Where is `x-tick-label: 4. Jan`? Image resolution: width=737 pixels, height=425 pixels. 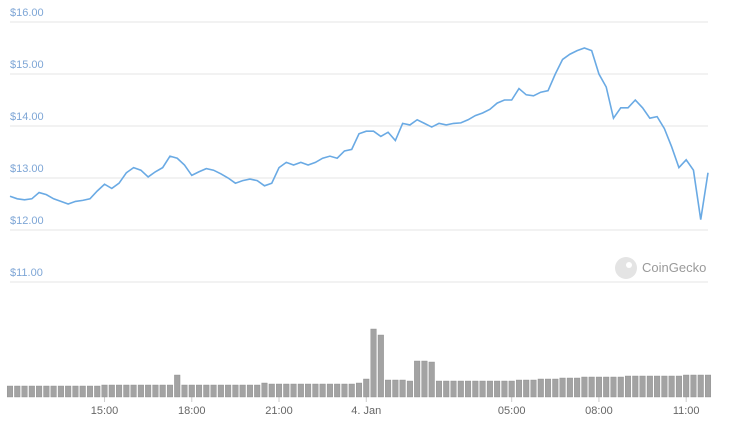
x-tick-label: 4. Jan is located at coordinates (366, 411).